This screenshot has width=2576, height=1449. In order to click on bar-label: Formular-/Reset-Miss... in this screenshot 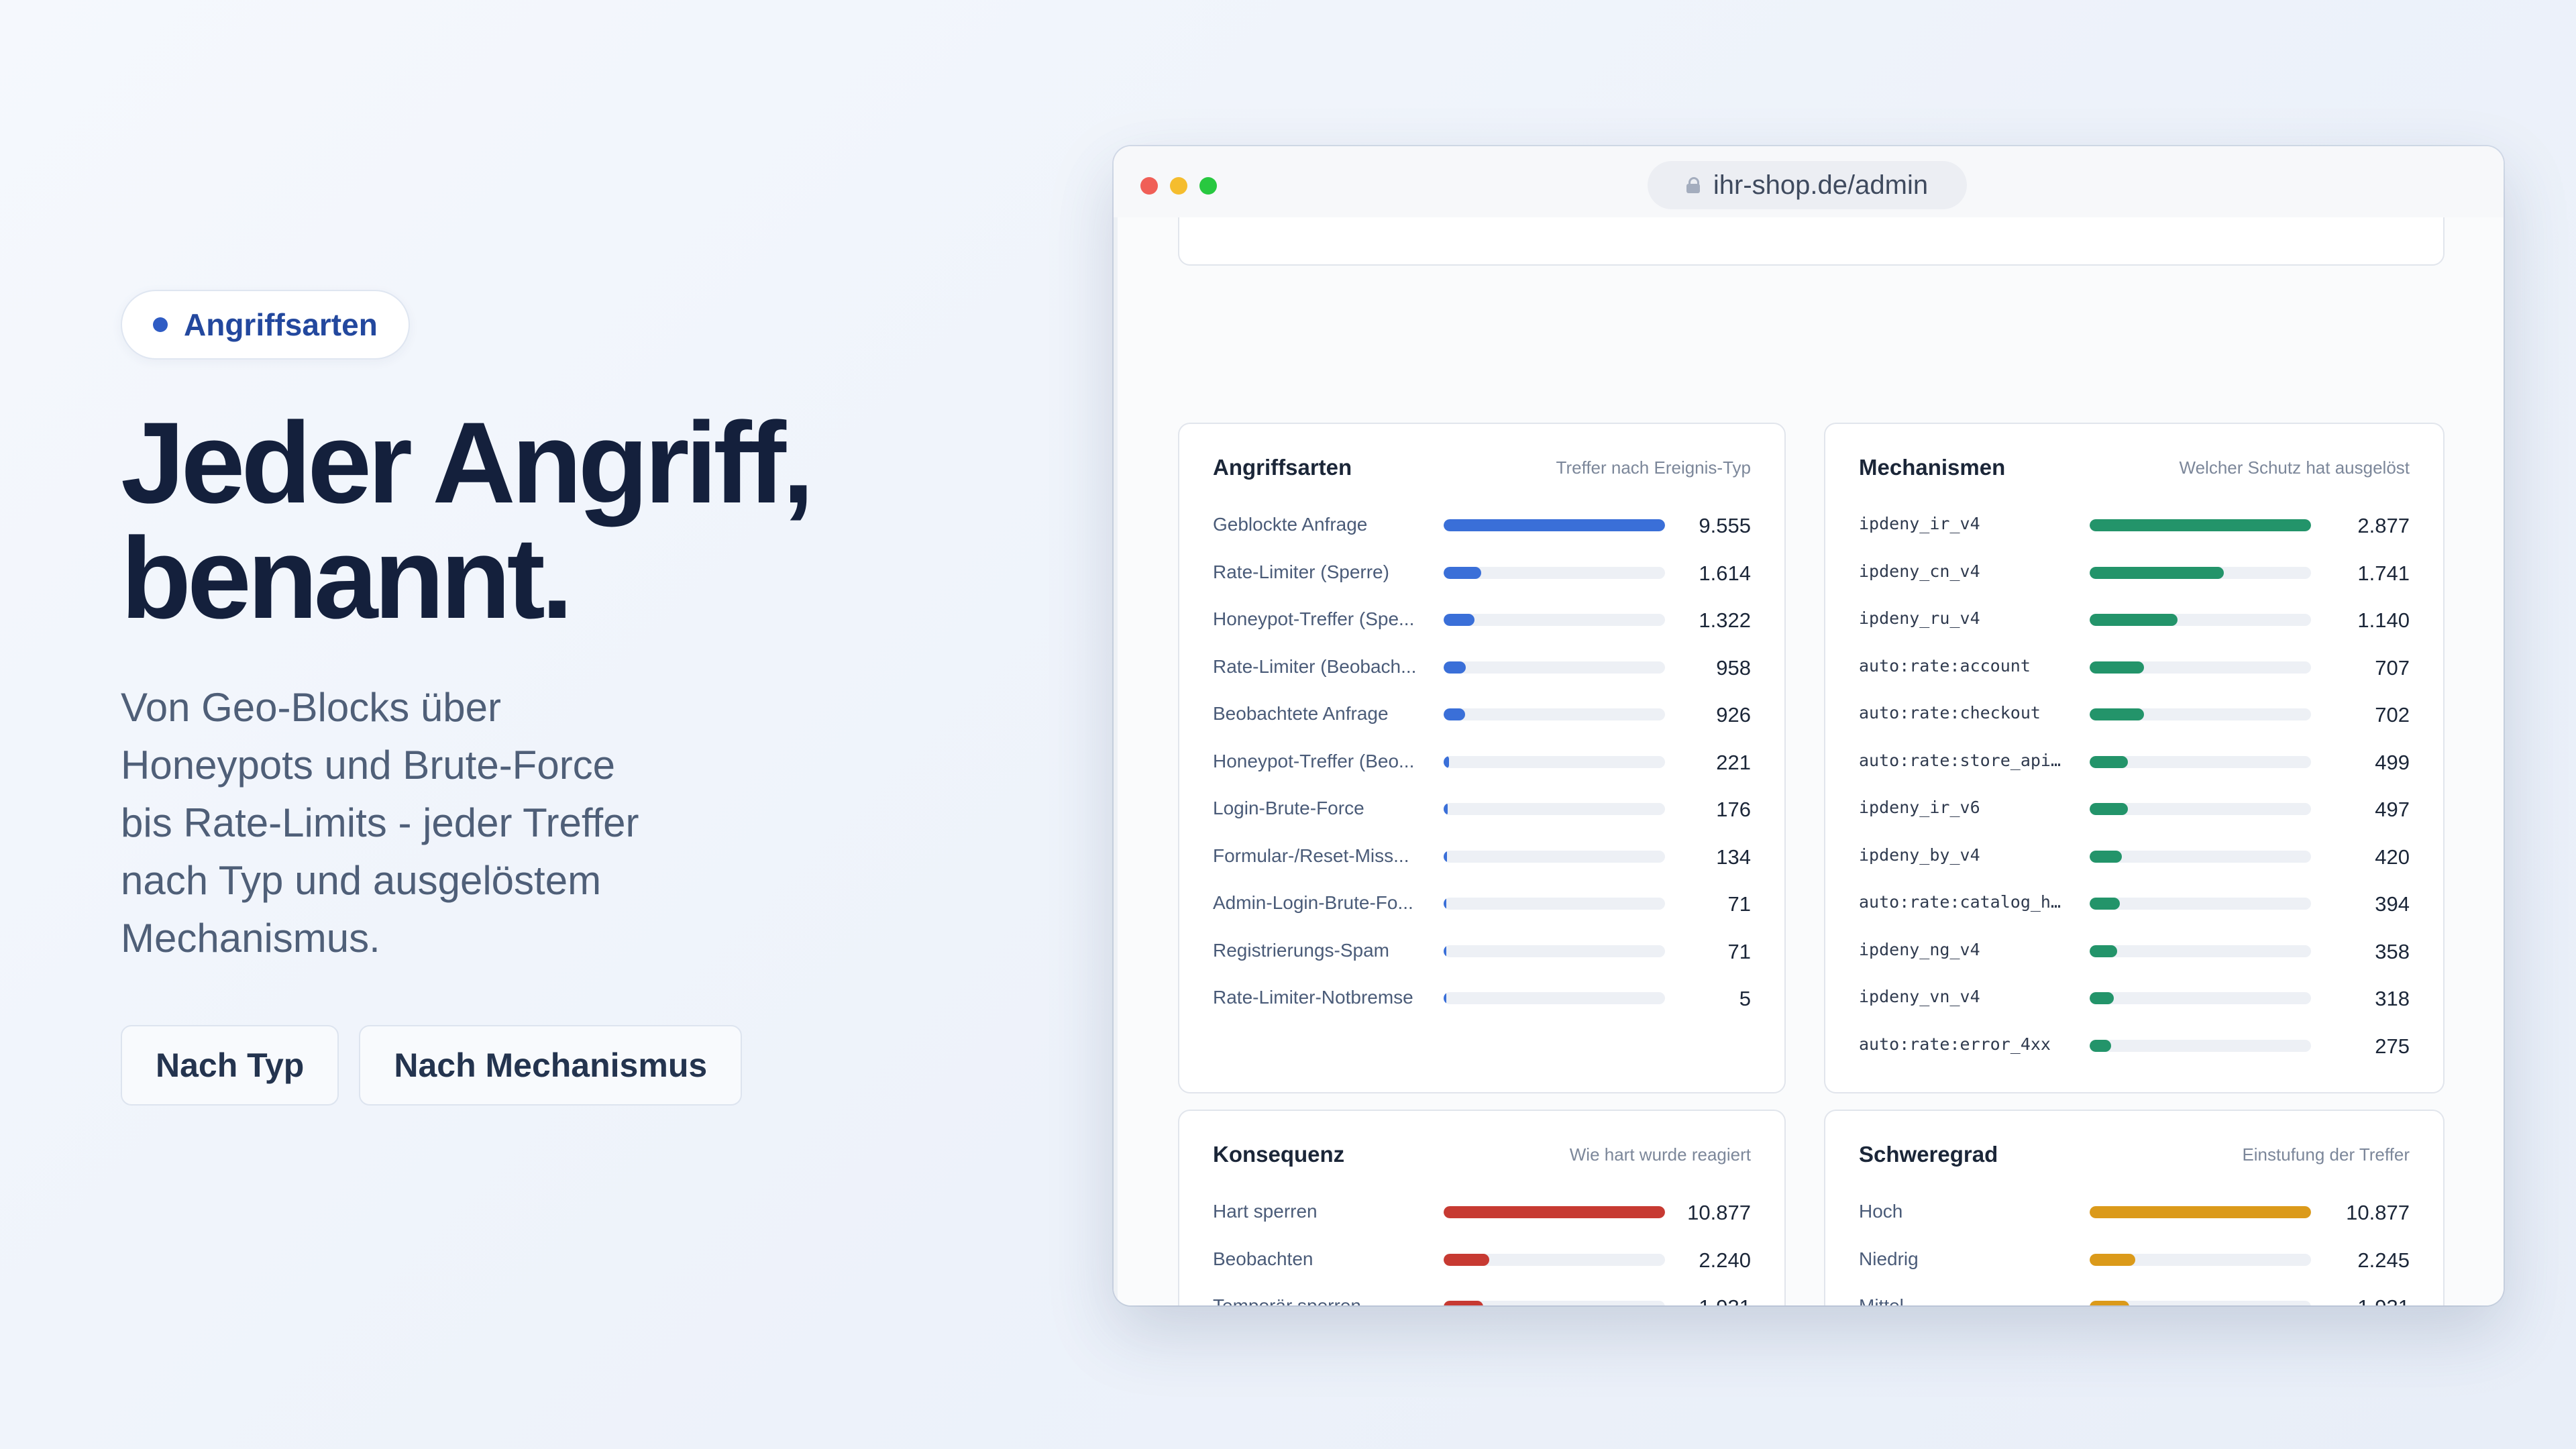, I will do `click(1311, 855)`.